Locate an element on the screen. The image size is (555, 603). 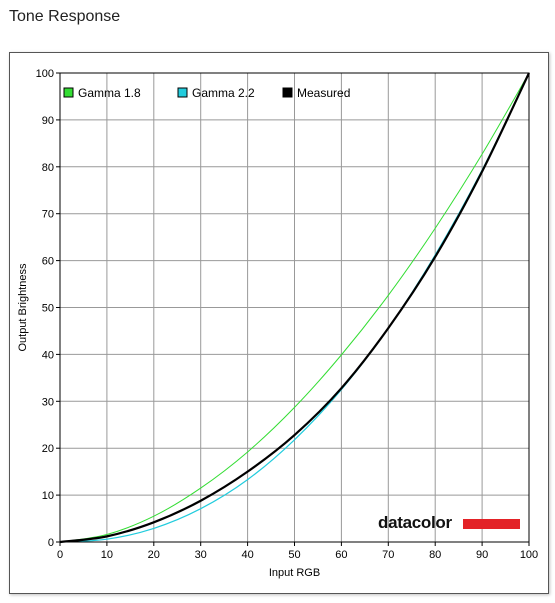
datacolor-logo: datacolor is located at coordinates (449, 522).